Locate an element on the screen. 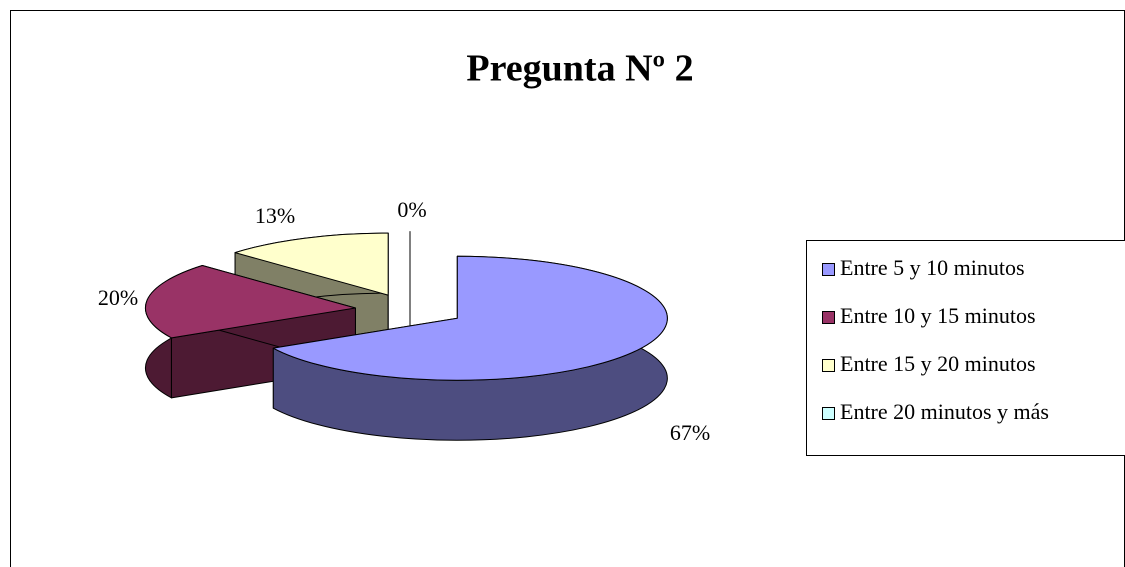 The height and width of the screenshot is (567, 1125). legend-label: Entre 15 y 20 minutos is located at coordinates (938, 363).